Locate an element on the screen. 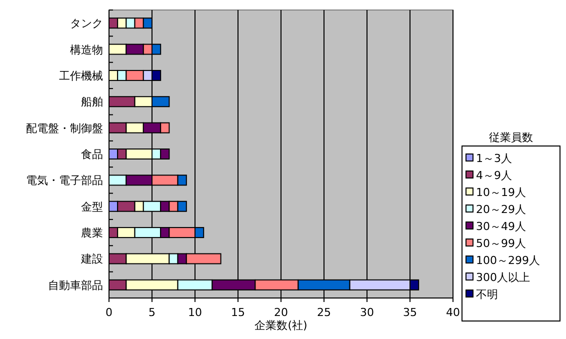 This screenshot has height=339, width=566. x-tick-label: 30 is located at coordinates (367, 312).